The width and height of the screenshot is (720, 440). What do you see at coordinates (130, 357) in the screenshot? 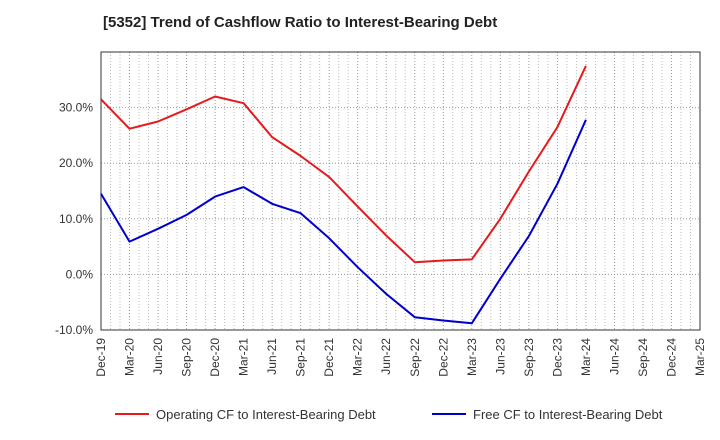
I see `x-tick-label: Mar-20` at bounding box center [130, 357].